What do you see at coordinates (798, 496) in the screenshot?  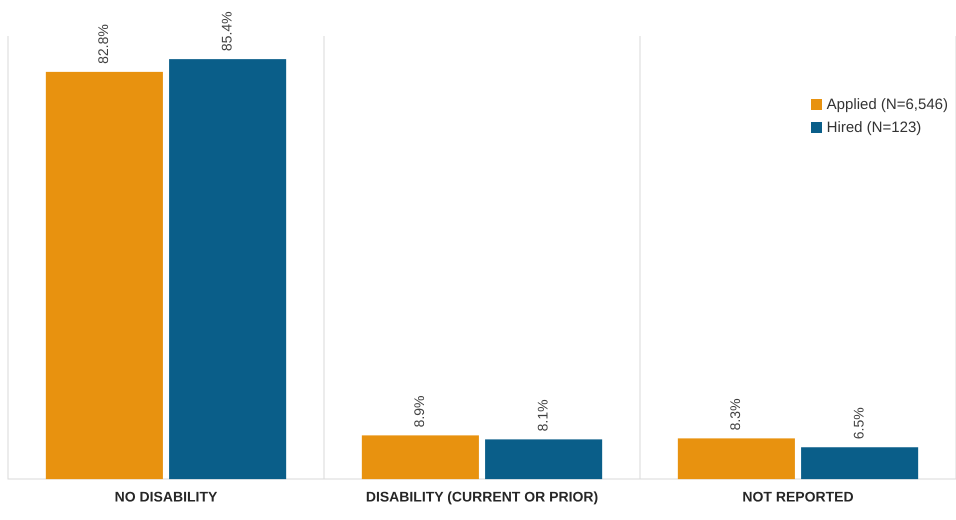 I see `x-tick-label: NOT REPORTED` at bounding box center [798, 496].